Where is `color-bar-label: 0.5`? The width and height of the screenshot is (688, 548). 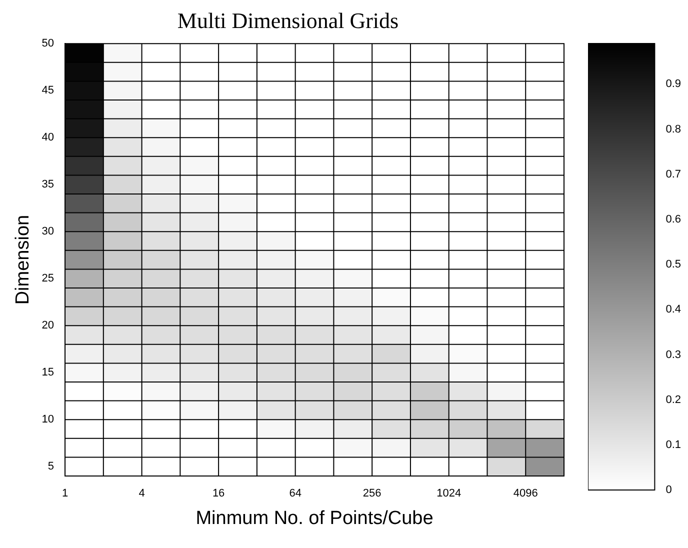 color-bar-label: 0.5 is located at coordinates (674, 264).